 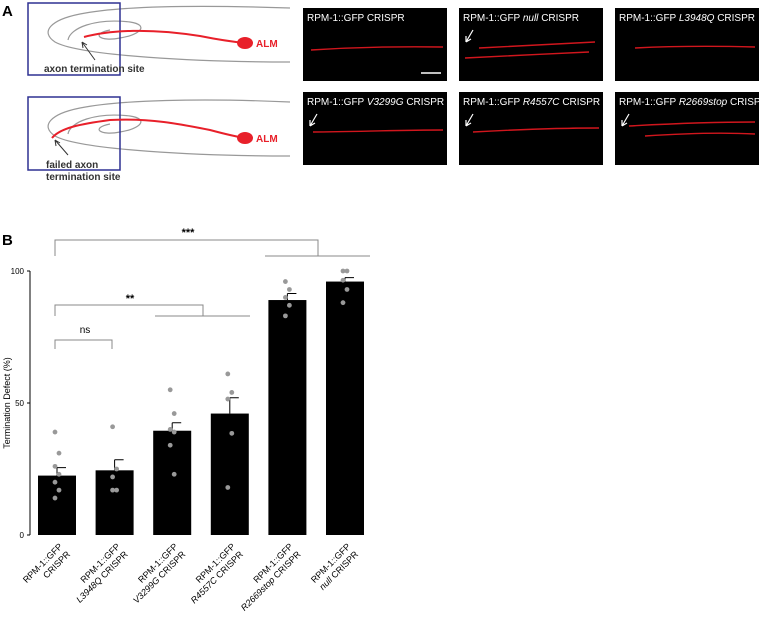 What do you see at coordinates (94, 69) in the screenshot?
I see `site-label: axon termination site` at bounding box center [94, 69].